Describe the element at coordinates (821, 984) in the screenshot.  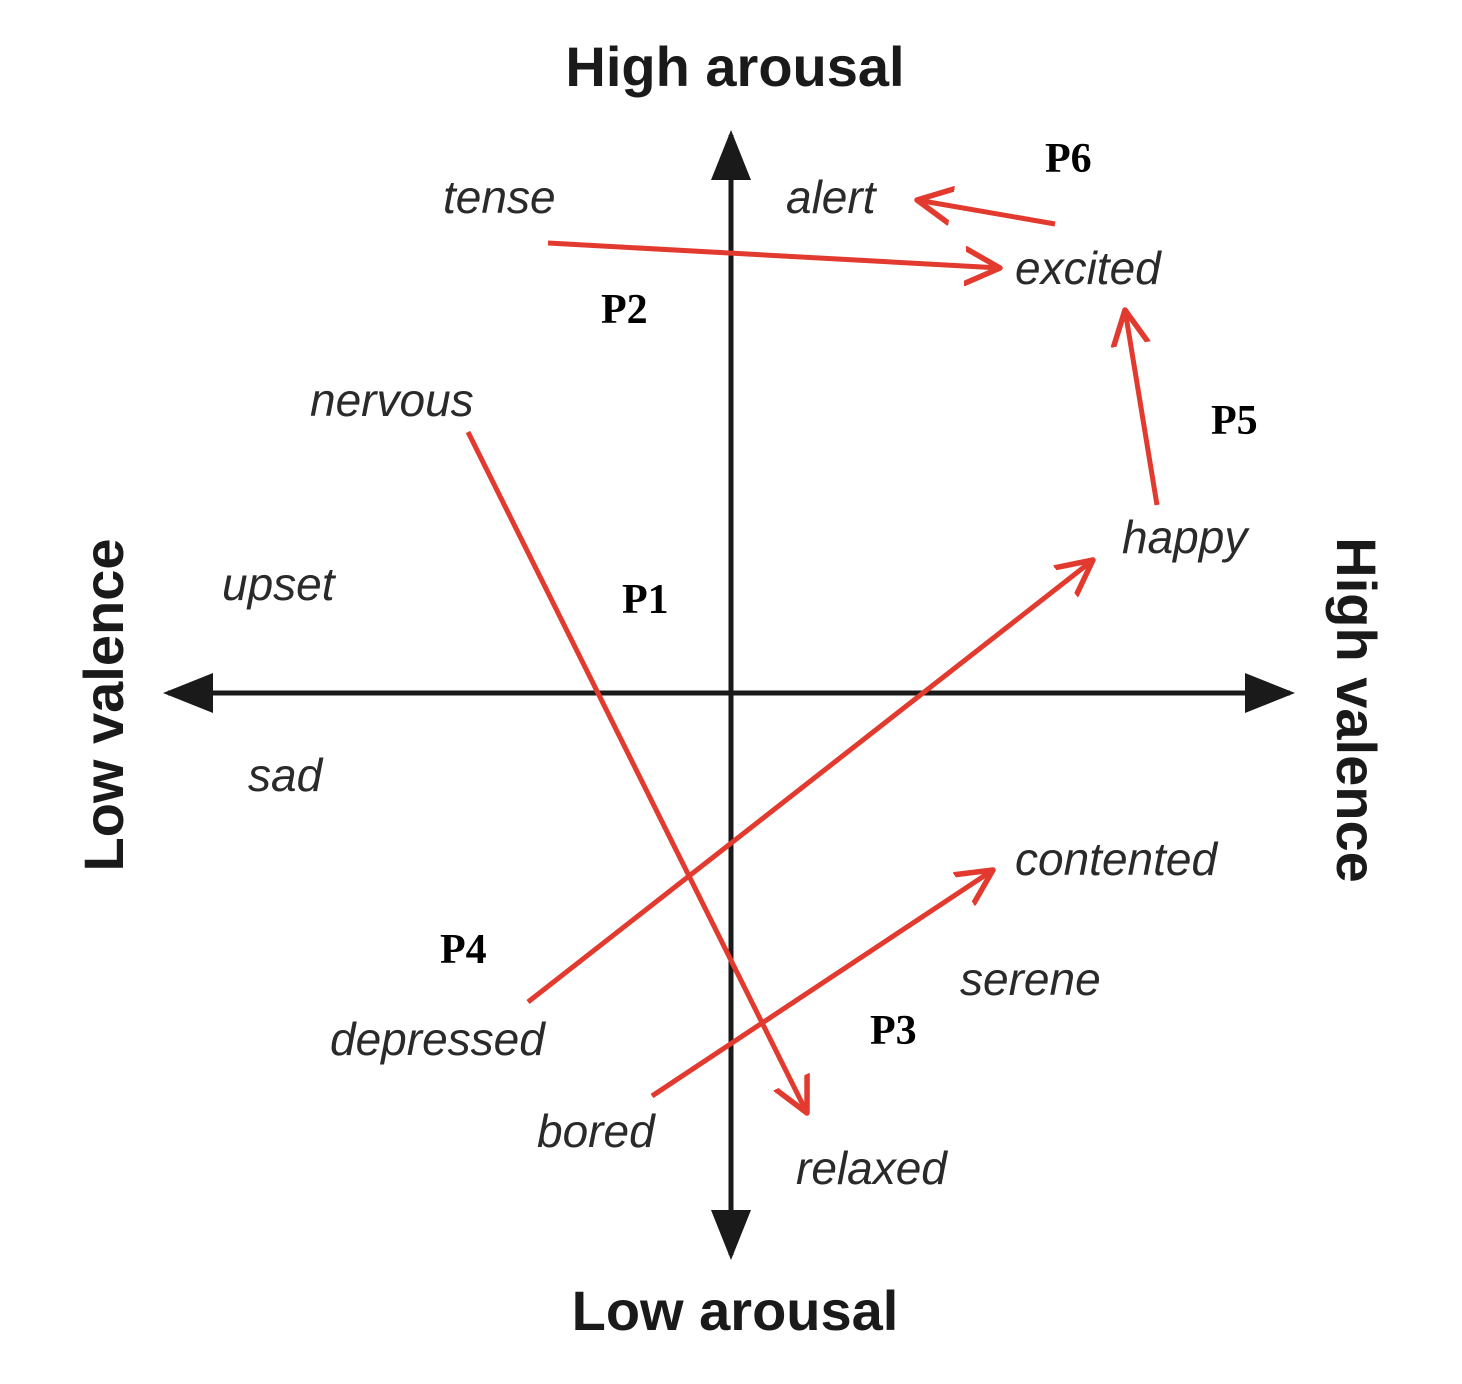
I see `path-arrow-p3` at that location.